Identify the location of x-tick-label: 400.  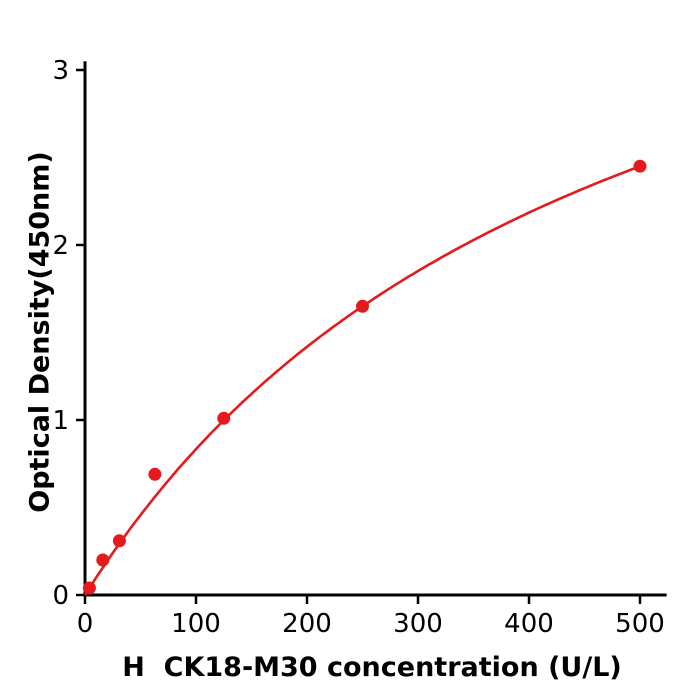
(529, 624).